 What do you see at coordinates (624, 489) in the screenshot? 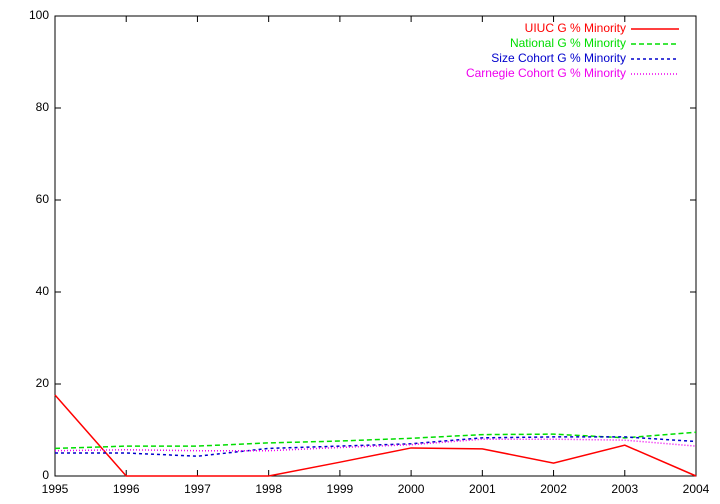
I see `x-tick-label: 2003` at bounding box center [624, 489].